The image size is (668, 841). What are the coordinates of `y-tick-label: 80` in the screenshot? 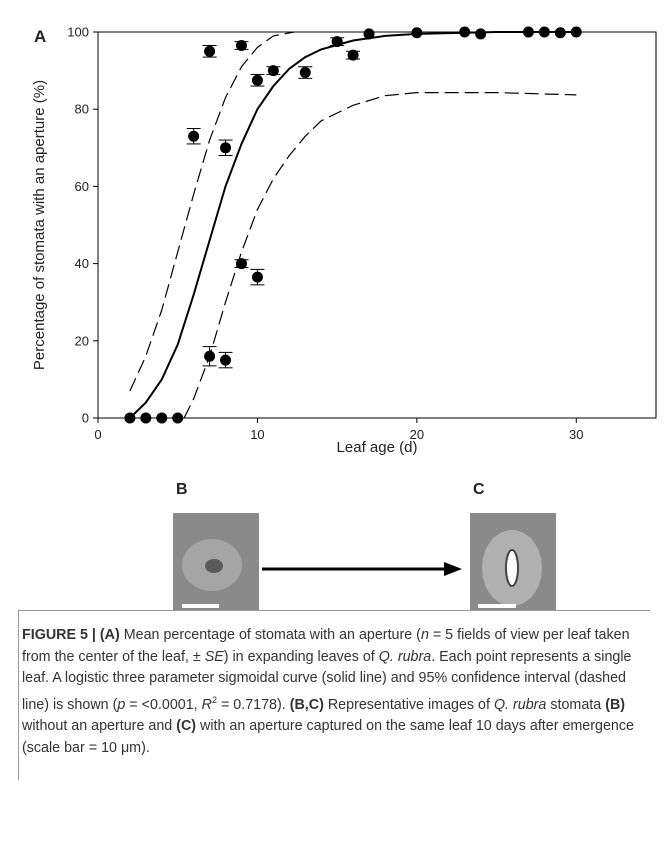 It's located at (82, 109).